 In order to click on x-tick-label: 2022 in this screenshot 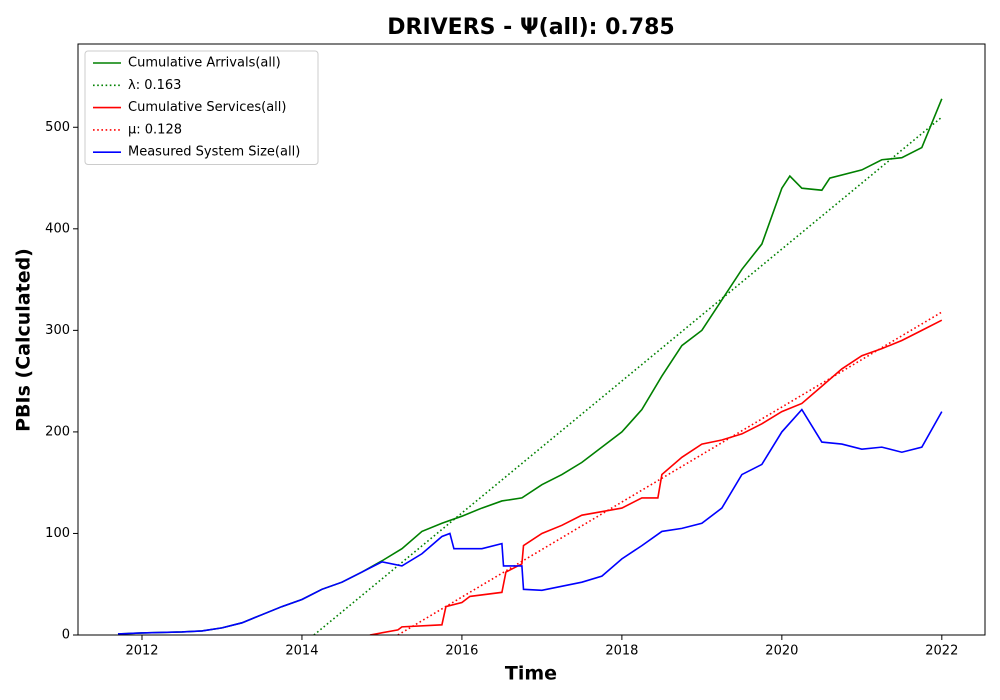, I will do `click(941, 651)`.